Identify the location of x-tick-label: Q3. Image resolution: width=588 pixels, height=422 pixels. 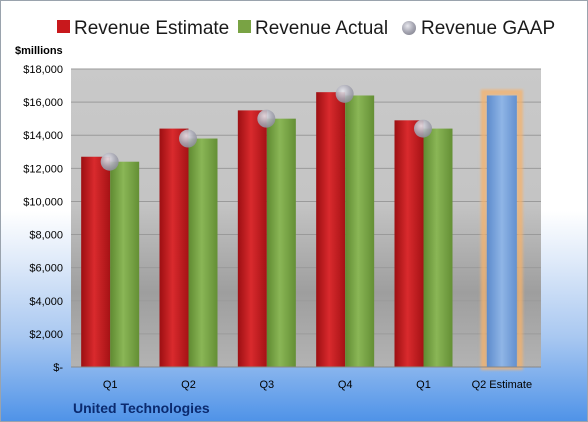
(266, 385).